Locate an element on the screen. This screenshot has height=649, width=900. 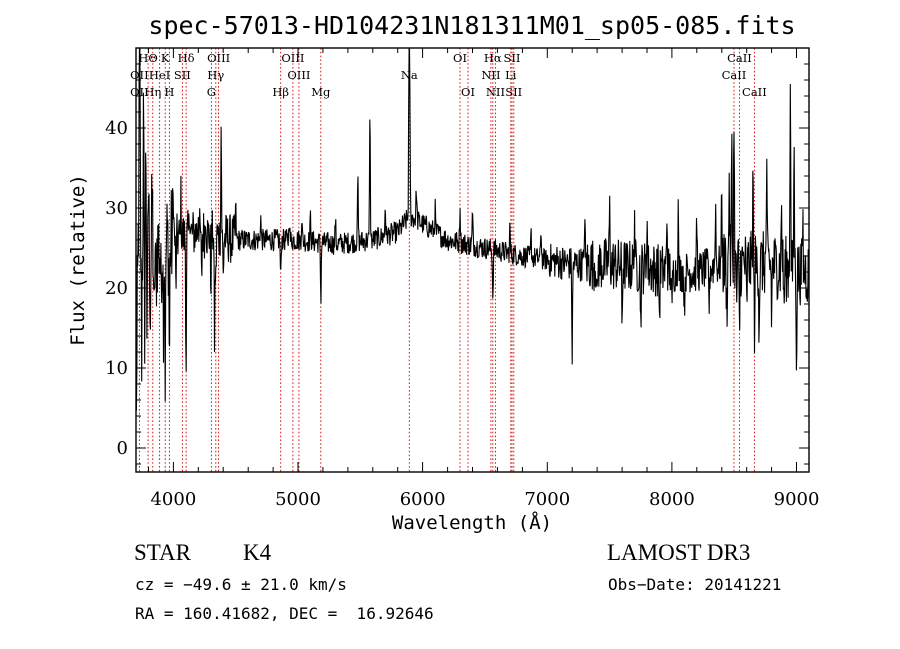
x-tick-label: 5000 is located at coordinates (298, 499).